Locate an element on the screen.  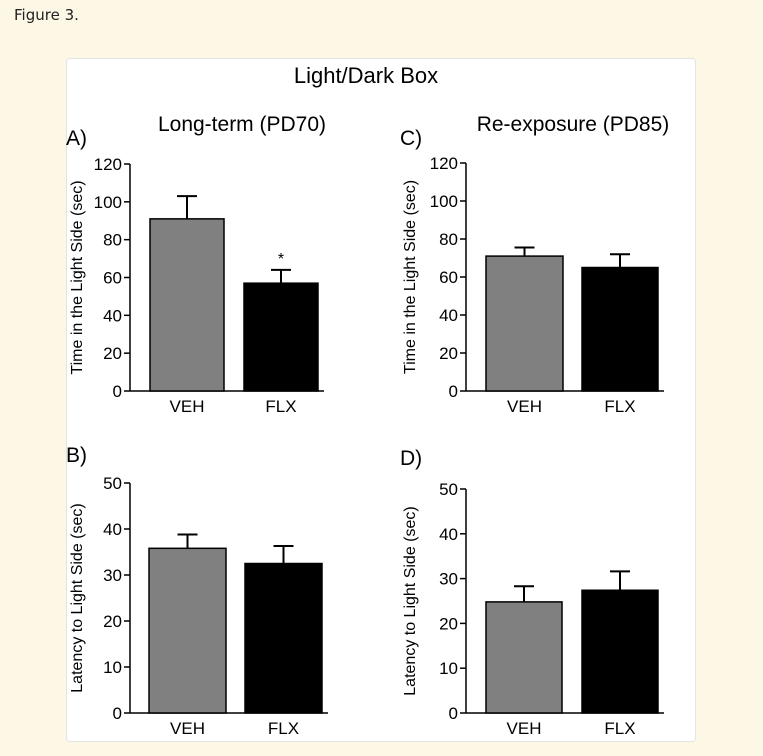
y-tick-label-b: 20 is located at coordinates (112, 621).